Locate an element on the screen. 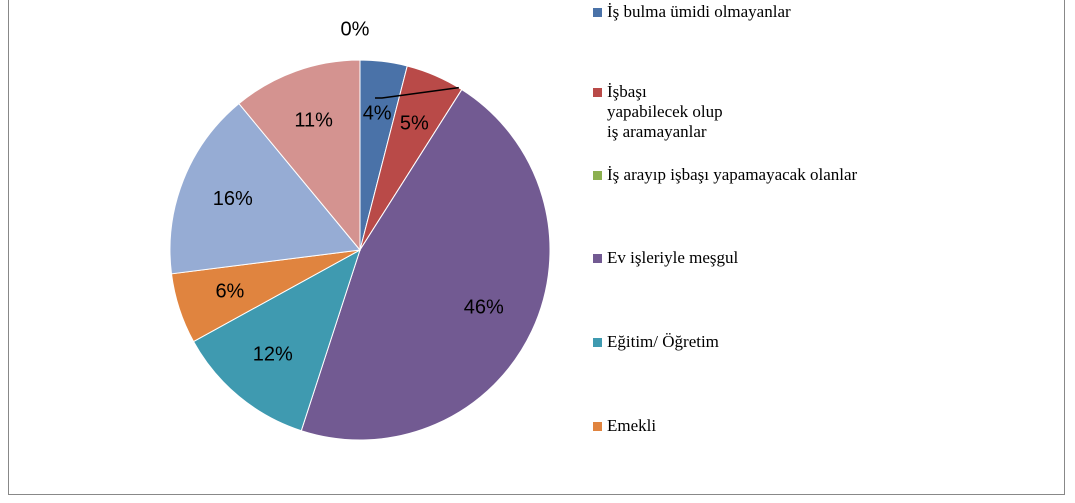  data-label: 6% is located at coordinates (229, 292).